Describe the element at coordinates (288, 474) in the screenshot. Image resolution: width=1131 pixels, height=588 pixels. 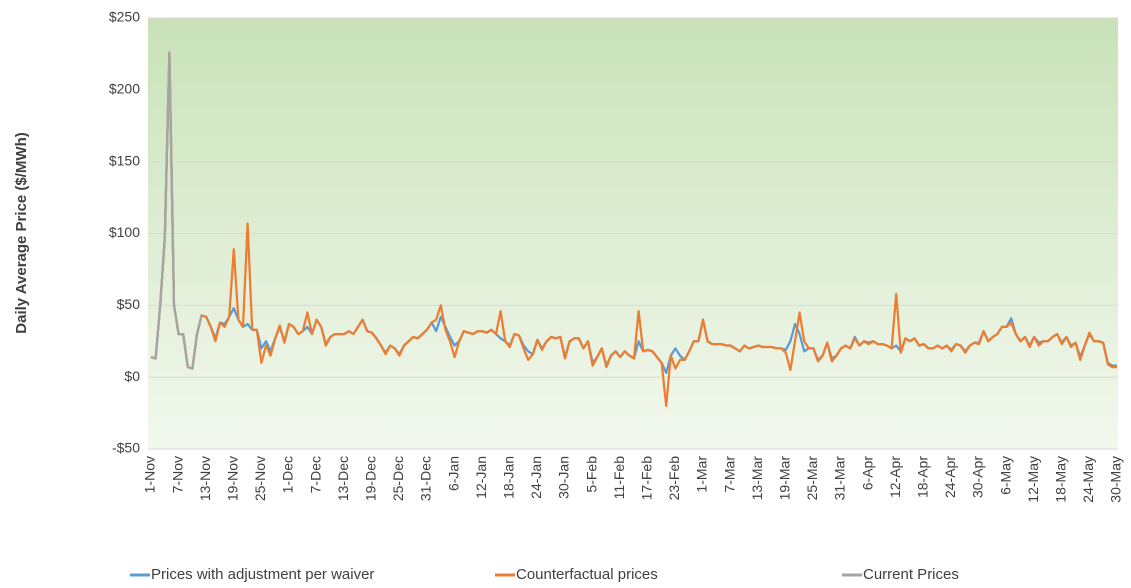
I see `x-tick-label: 1-Dec` at that location.